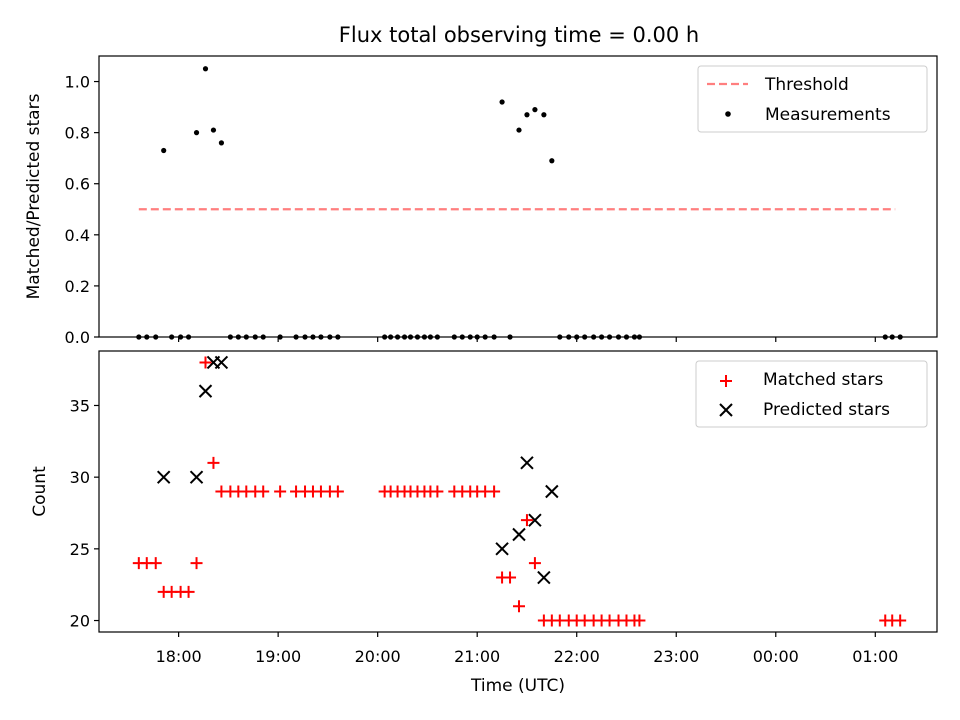 This screenshot has width=960, height=720. Describe the element at coordinates (519, 35) in the screenshot. I see `chart-title: Flux total observing time = 0.00 h` at that location.